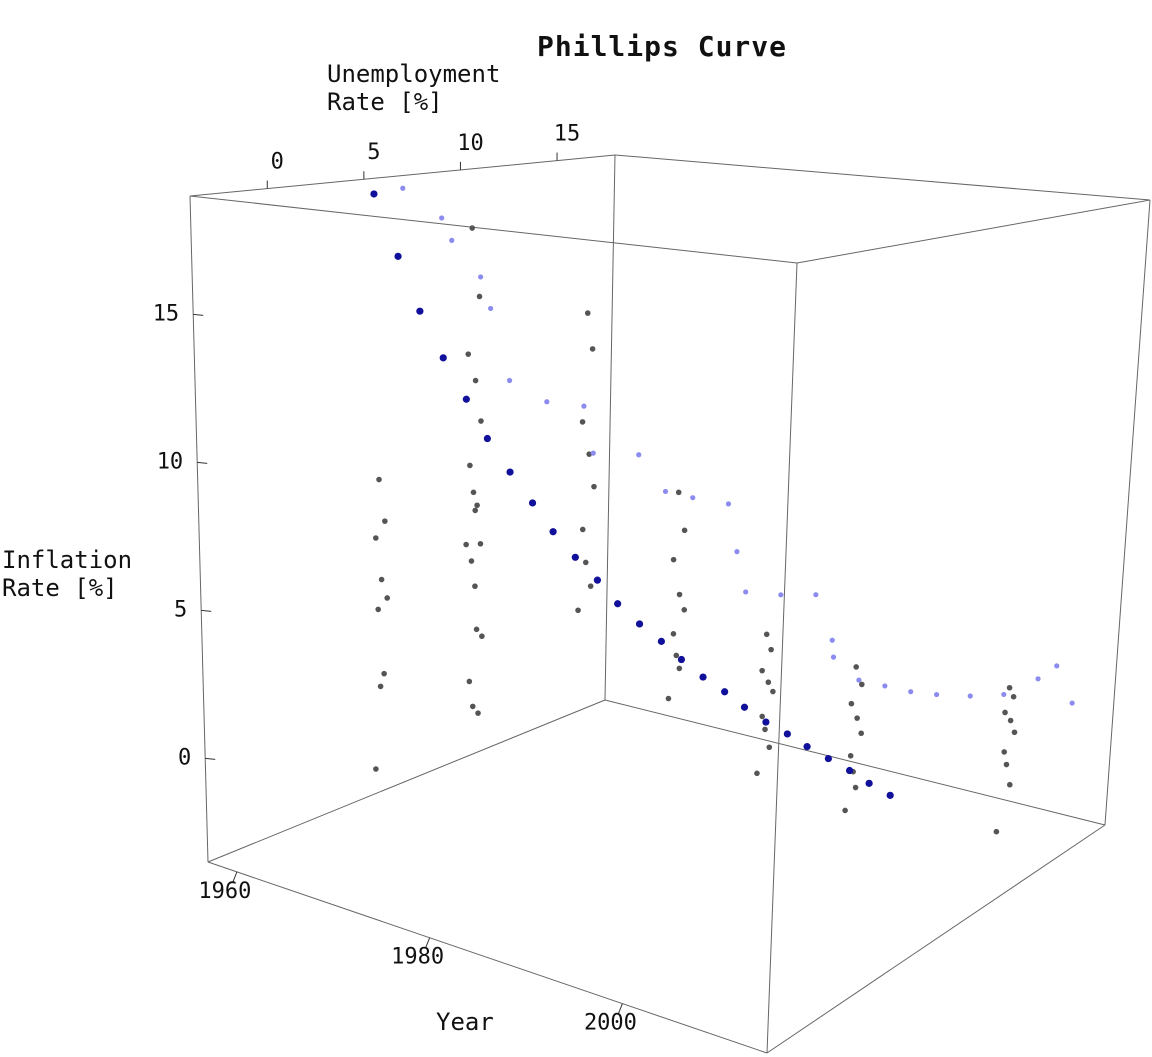  Describe the element at coordinates (373, 152) in the screenshot. I see `x-tick-label: 5` at that location.